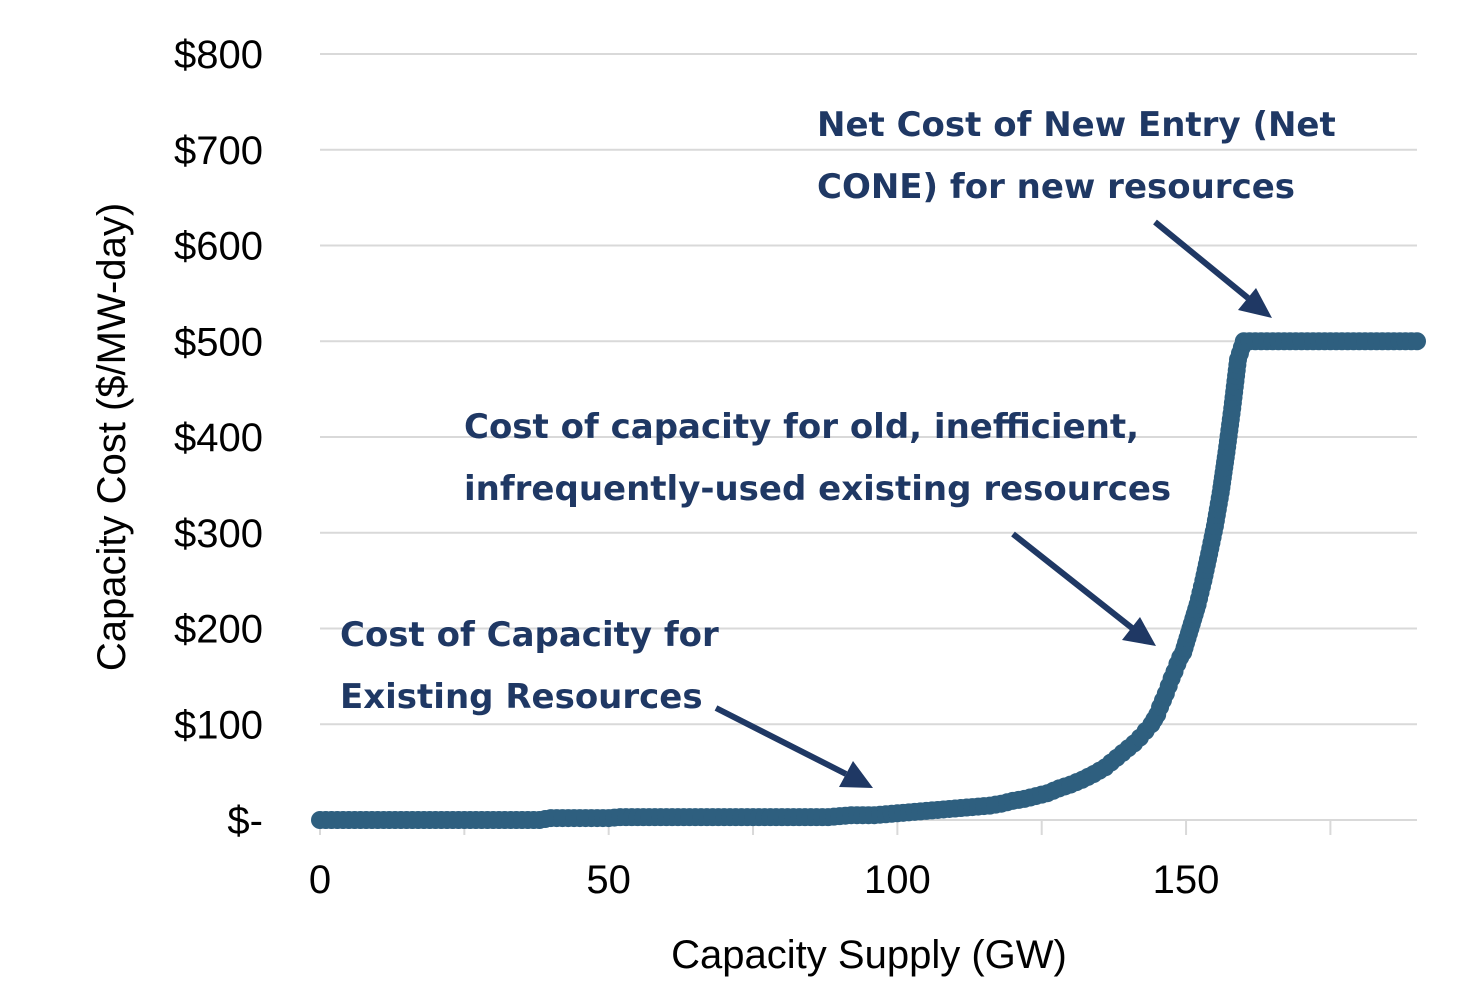 Image resolution: width=1472 pixels, height=996 pixels. What do you see at coordinates (897, 880) in the screenshot?
I see `x-tick-label: 100` at bounding box center [897, 880].